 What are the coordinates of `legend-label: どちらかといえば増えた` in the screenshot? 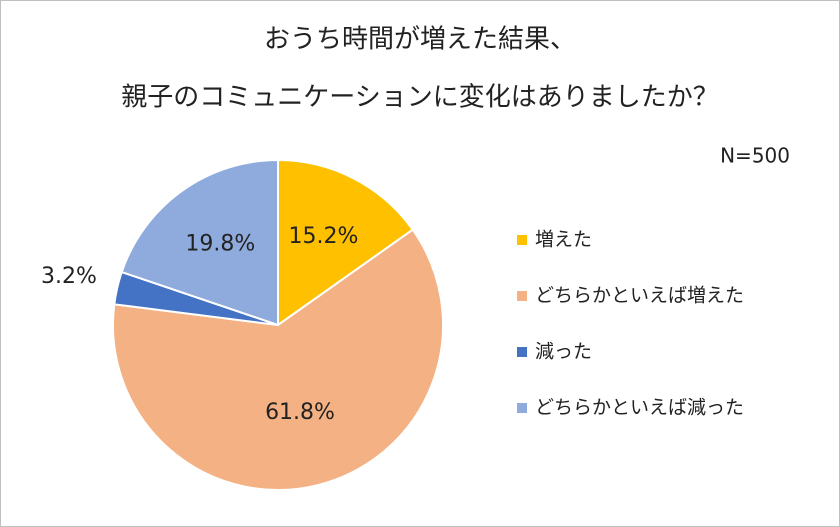 It's located at (639, 296).